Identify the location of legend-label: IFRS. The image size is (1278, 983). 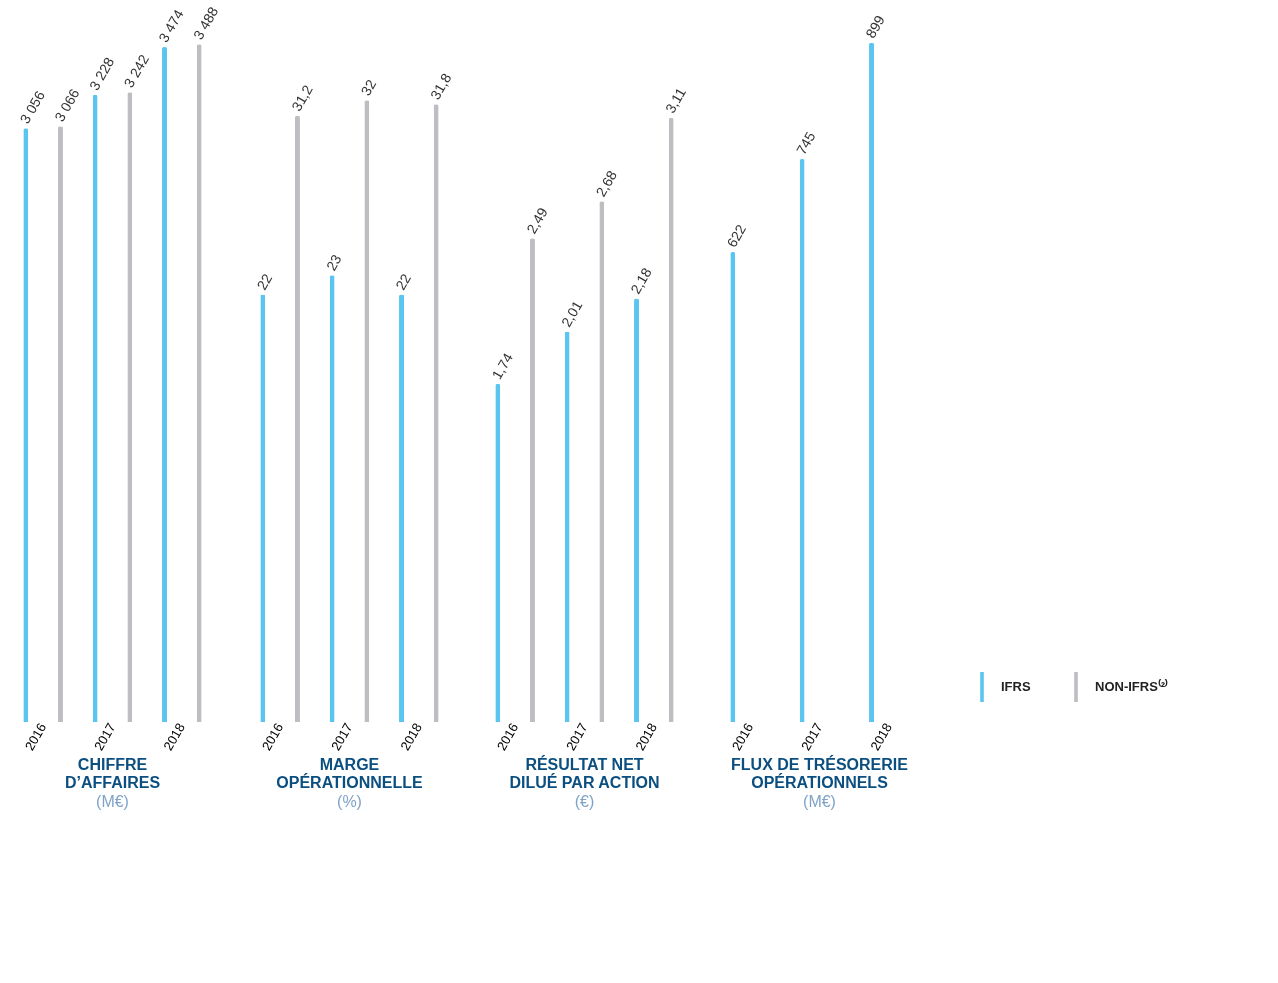
(1016, 686).